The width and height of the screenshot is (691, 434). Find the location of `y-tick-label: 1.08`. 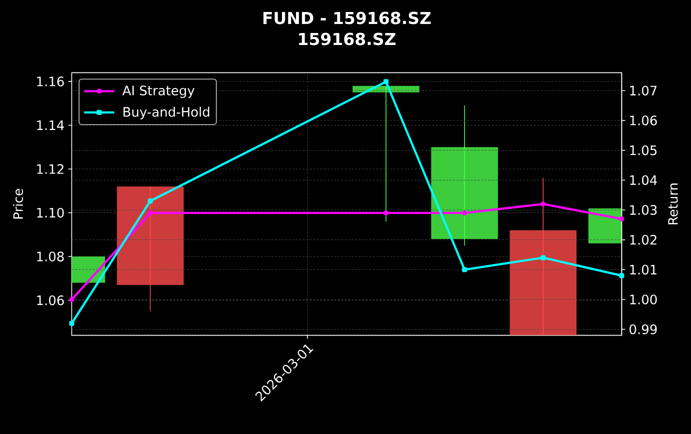

y-tick-label: 1.08 is located at coordinates (50, 257).